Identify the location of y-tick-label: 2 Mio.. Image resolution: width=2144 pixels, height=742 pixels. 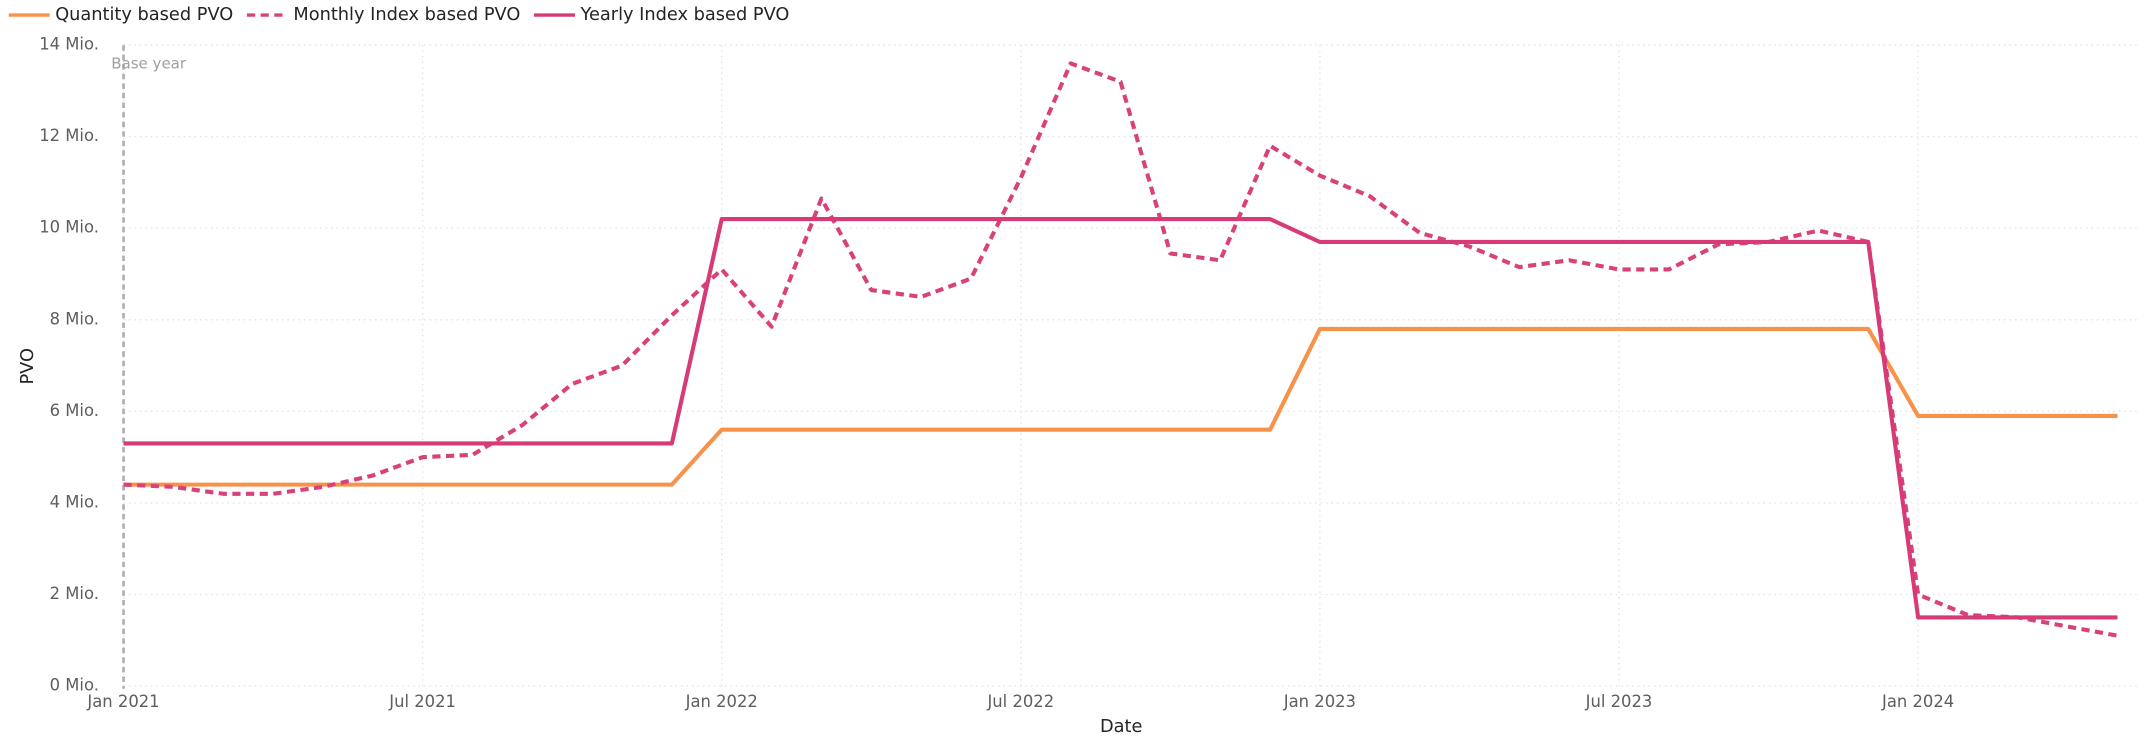
(74, 593).